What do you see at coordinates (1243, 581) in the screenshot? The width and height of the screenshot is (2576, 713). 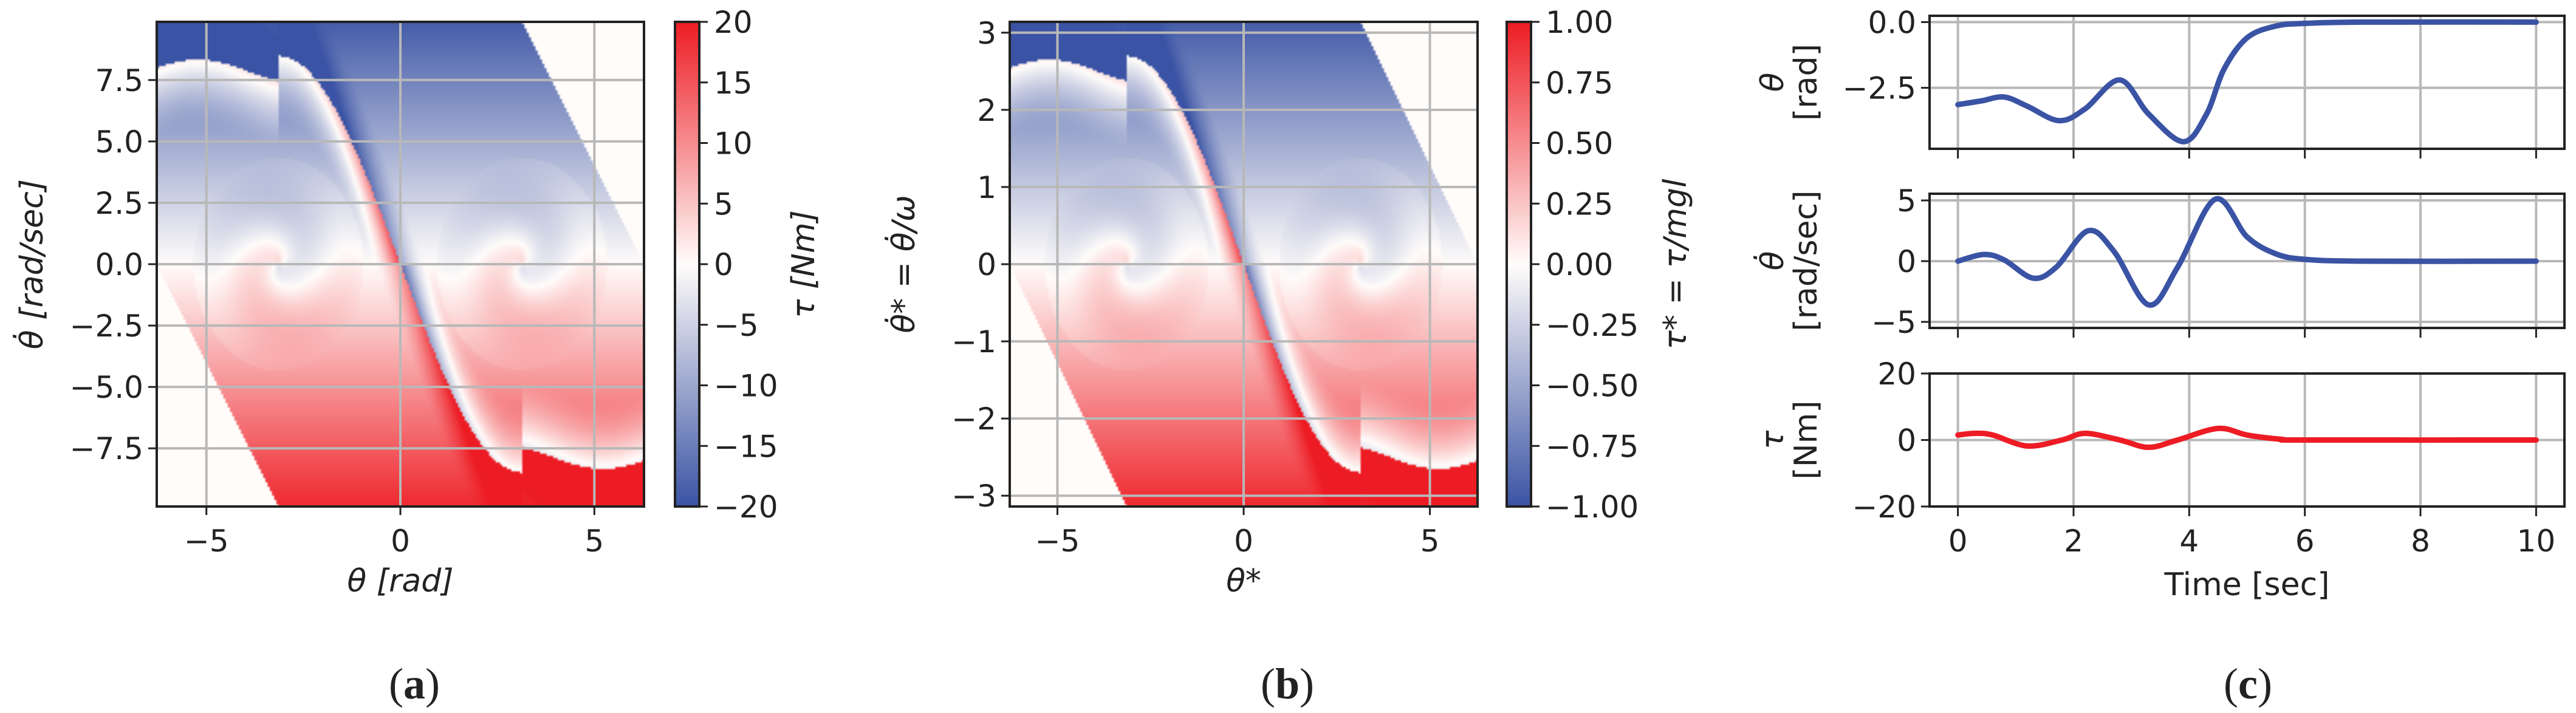 I see `x-axis-label: θ*` at bounding box center [1243, 581].